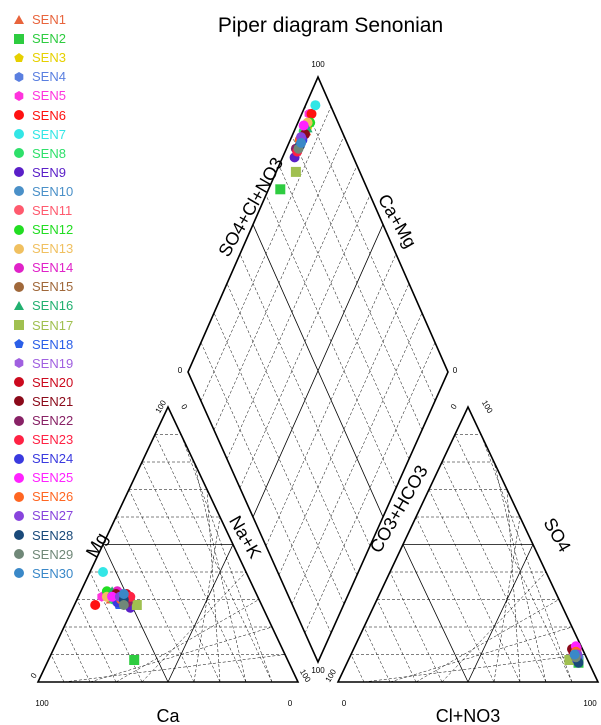 The image size is (601, 725). I want to click on legend-label: SEN5, so click(49, 96).